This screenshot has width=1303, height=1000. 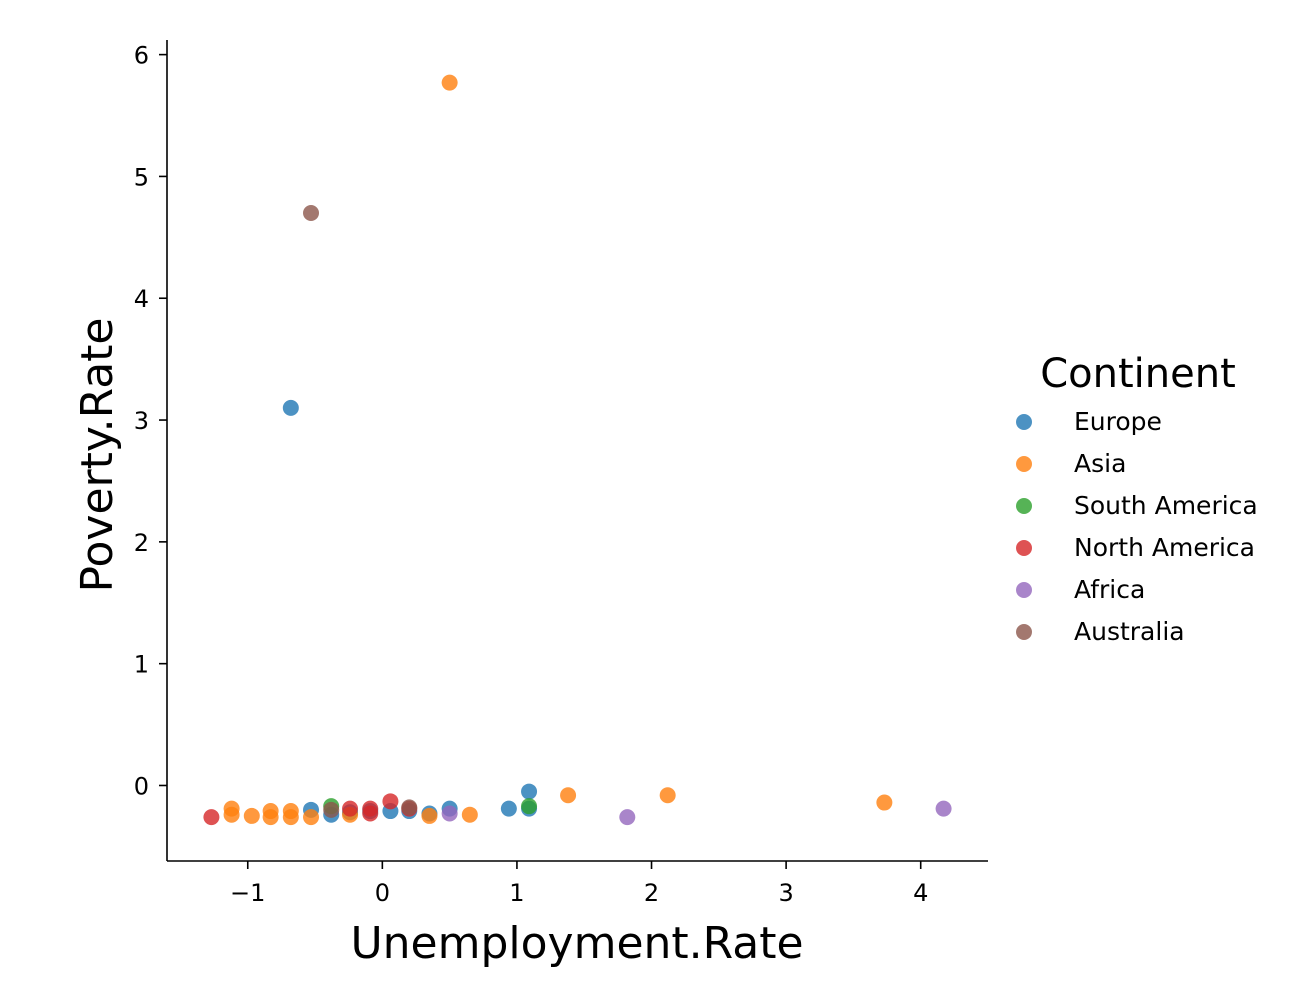 I want to click on legend-item-north-america: North America, so click(x=1135, y=547).